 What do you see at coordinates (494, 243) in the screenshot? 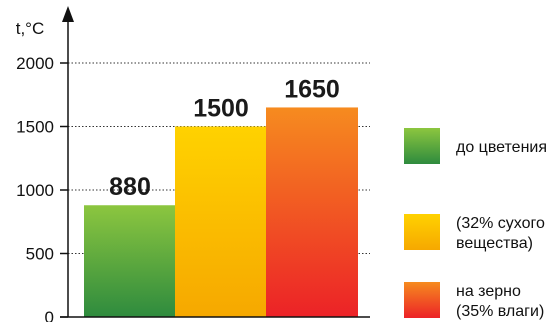
I see `legend-label-2: вещества)` at bounding box center [494, 243].